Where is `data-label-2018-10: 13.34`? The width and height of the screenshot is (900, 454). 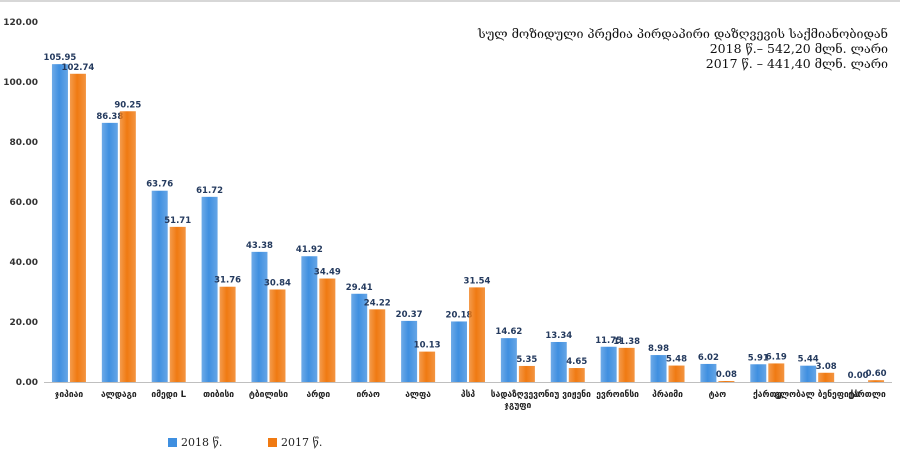 data-label-2018-10: 13.34 is located at coordinates (558, 336).